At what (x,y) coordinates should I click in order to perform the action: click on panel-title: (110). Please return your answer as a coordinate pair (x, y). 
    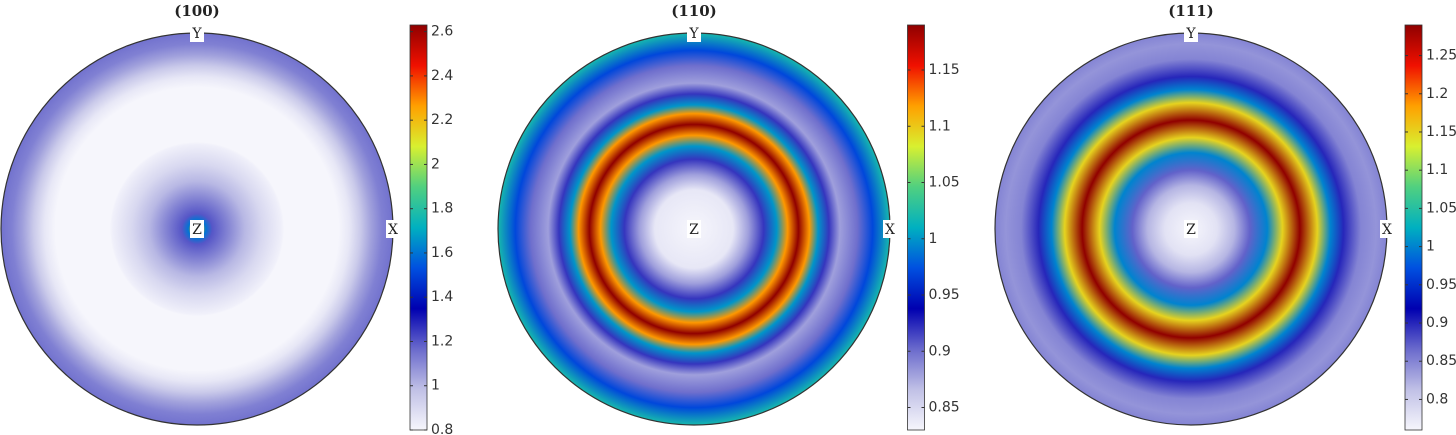
    Looking at the image, I should click on (694, 11).